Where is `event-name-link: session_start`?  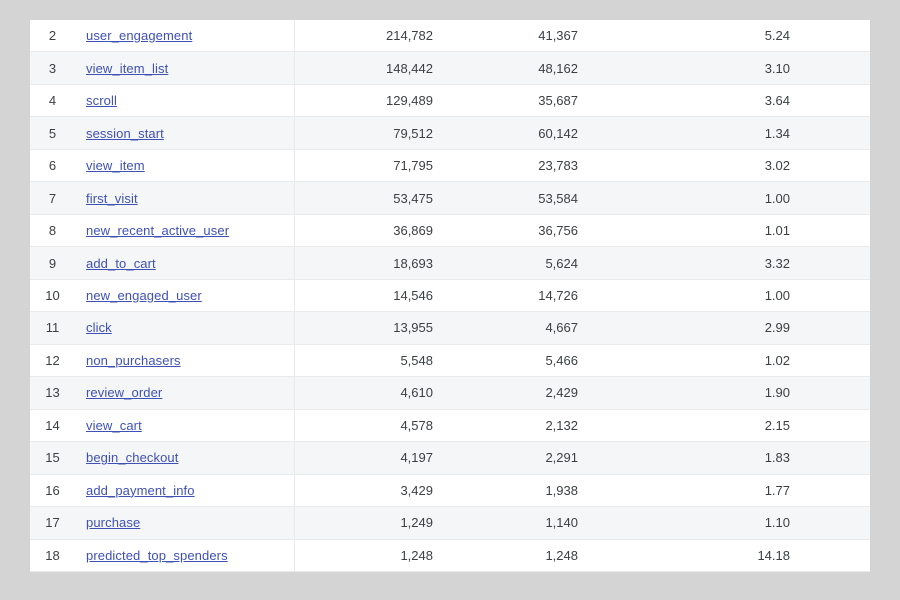
event-name-link: session_start is located at coordinates (125, 133).